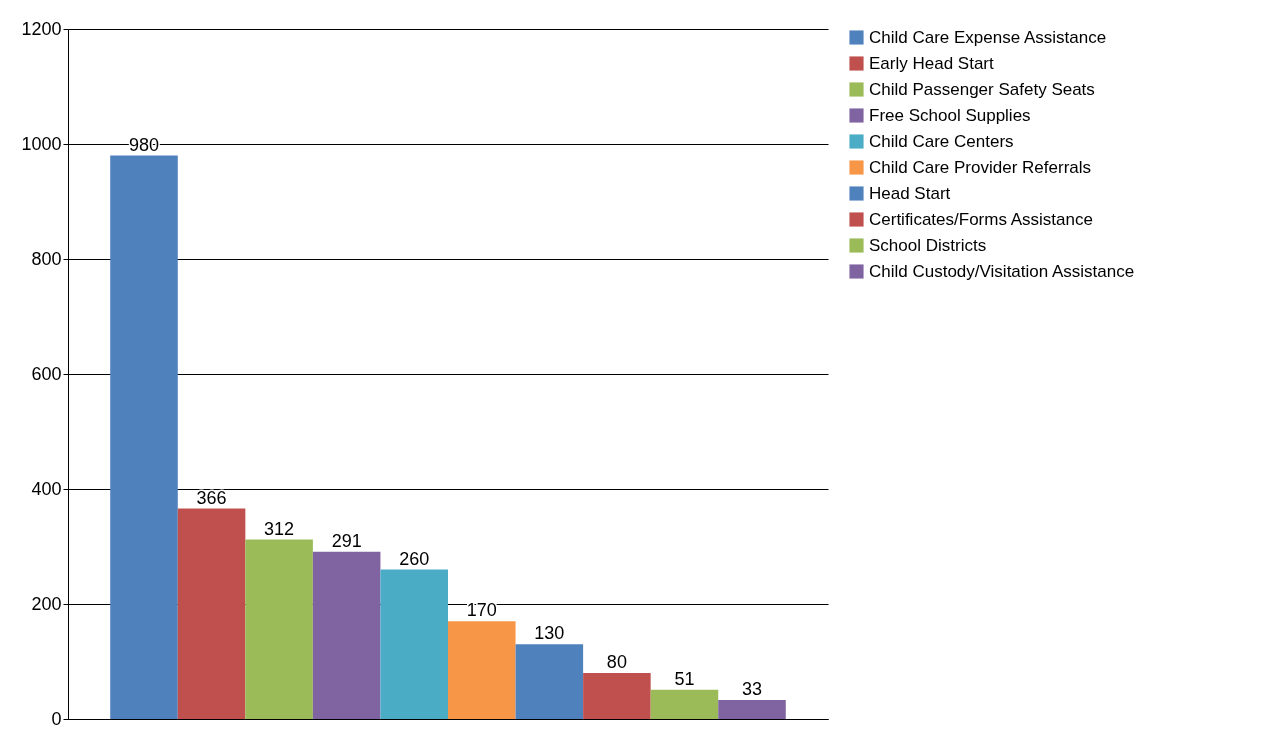 Image resolution: width=1276 pixels, height=751 pixels. I want to click on y-tick-label: 200, so click(46, 603).